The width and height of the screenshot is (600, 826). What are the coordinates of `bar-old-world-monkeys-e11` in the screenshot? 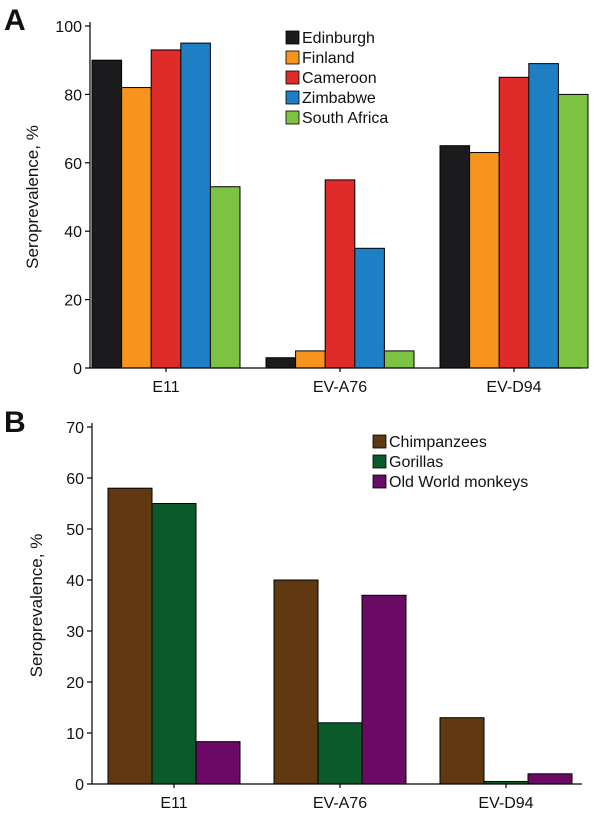 It's located at (218, 763).